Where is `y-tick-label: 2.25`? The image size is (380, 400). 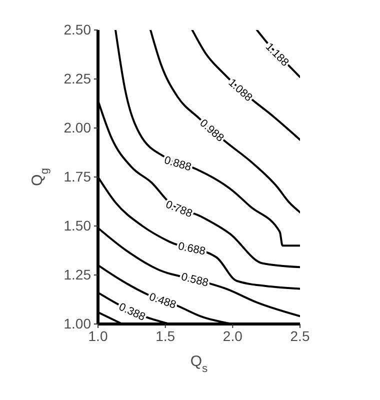
y-tick-label: 2.25 is located at coordinates (78, 78).